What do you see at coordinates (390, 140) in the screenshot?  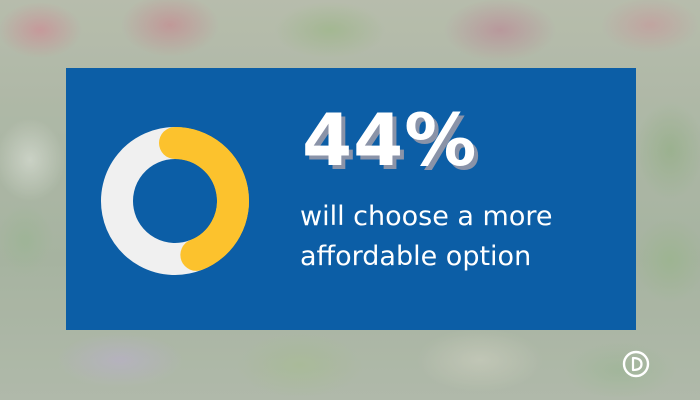 I see `stat-value: 44%` at bounding box center [390, 140].